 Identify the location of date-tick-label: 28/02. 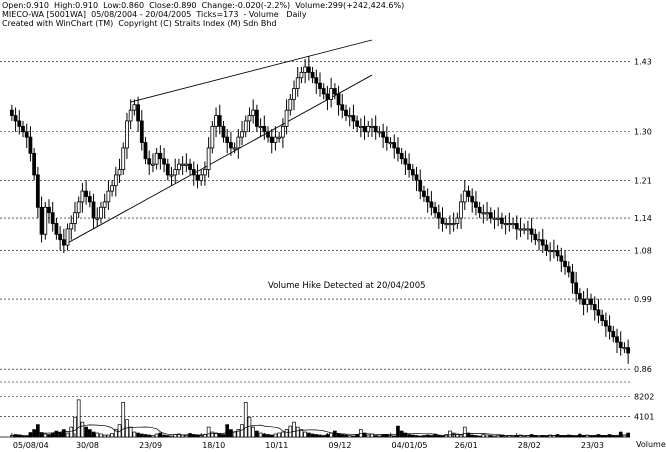
(529, 445).